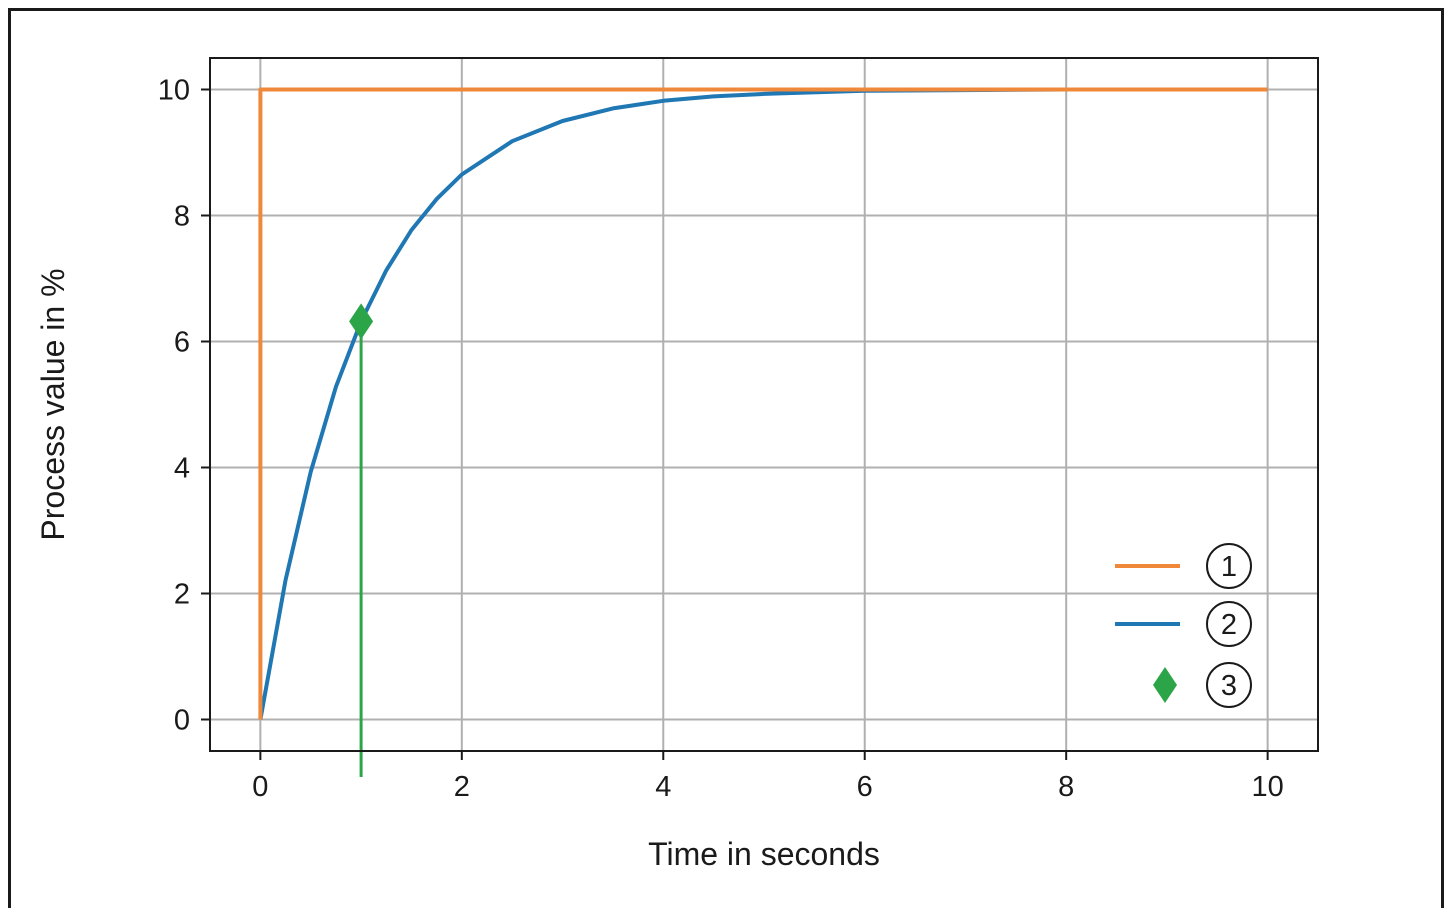 Image resolution: width=1454 pixels, height=908 pixels. Describe the element at coordinates (663, 787) in the screenshot. I see `x-tick-label: 4` at that location.